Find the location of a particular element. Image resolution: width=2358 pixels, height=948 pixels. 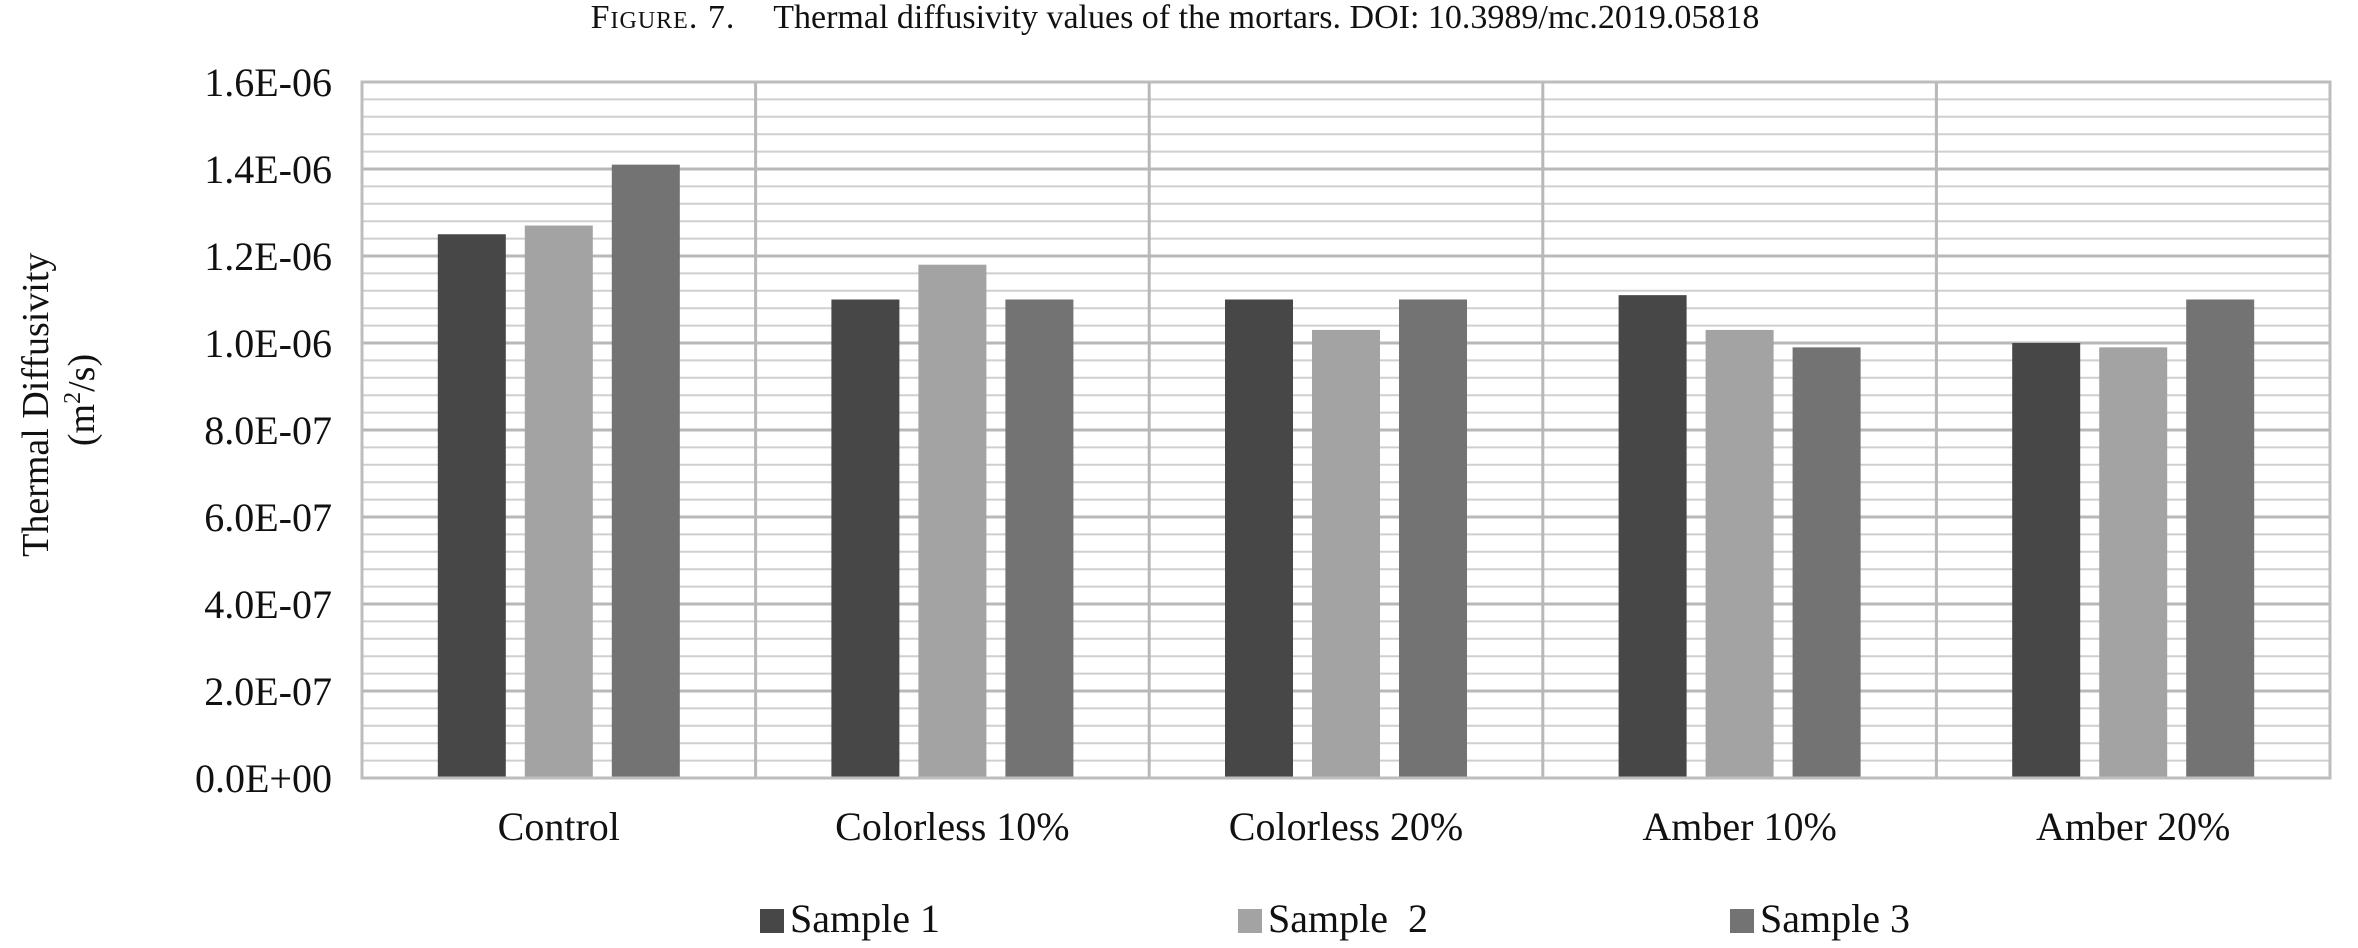

y-tick-label: 1.4E-06 is located at coordinates (268, 169).